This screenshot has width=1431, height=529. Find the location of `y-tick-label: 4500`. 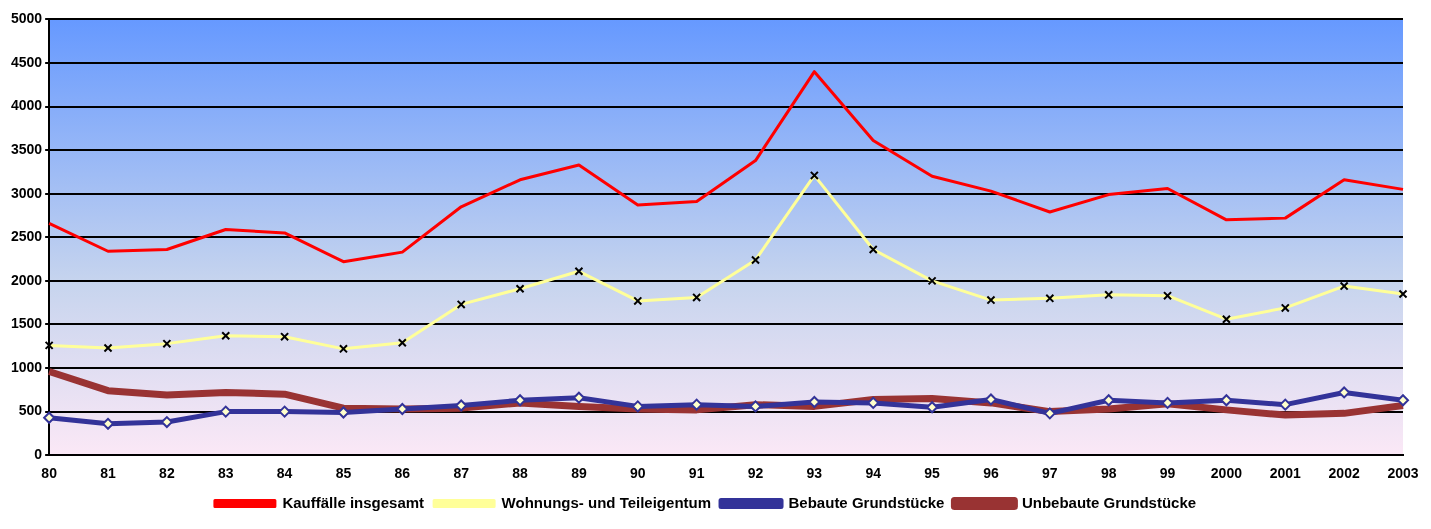

y-tick-label: 4500 is located at coordinates (26, 61).